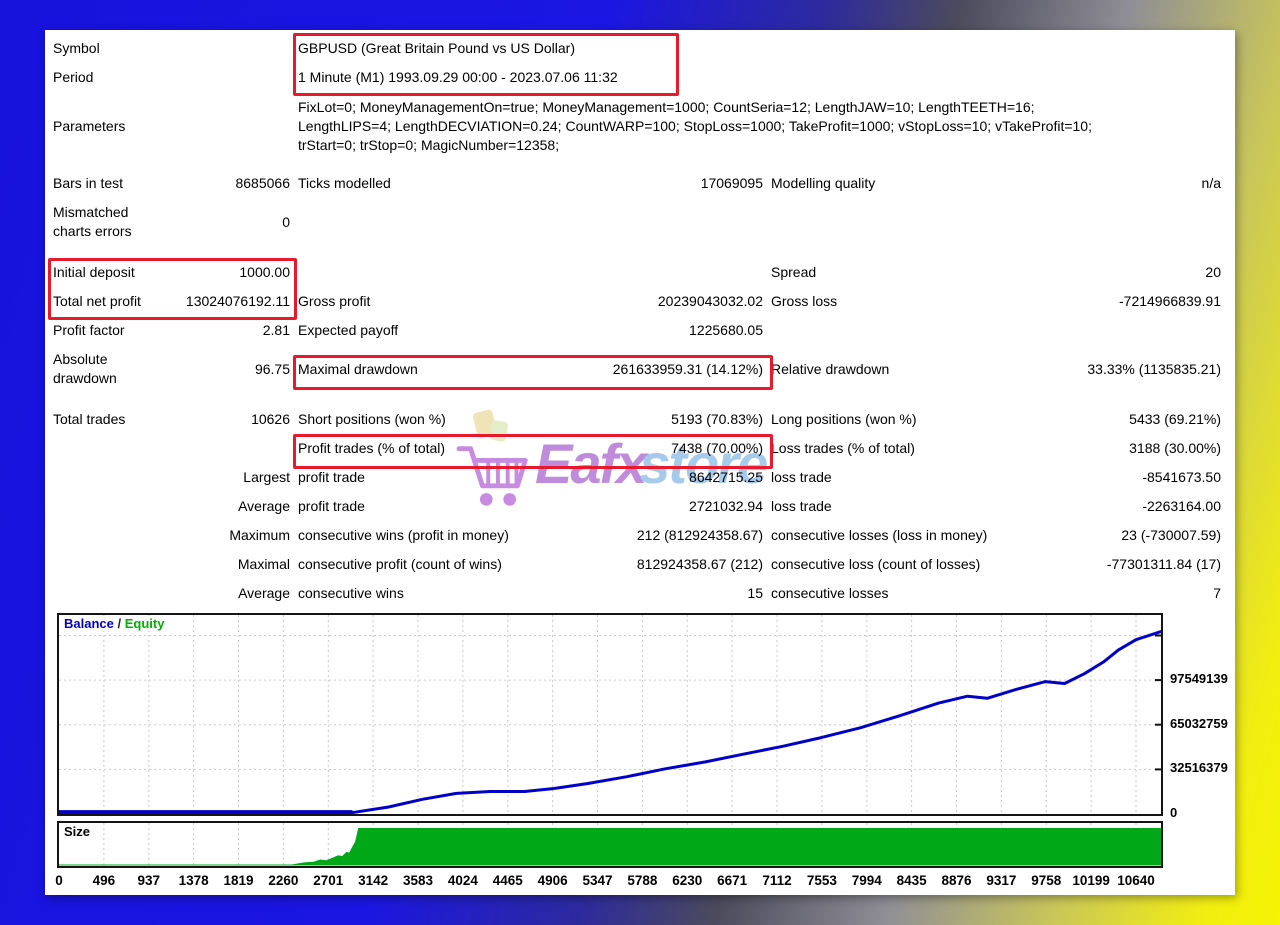 This screenshot has height=925, width=1280. What do you see at coordinates (843, 448) in the screenshot?
I see `stat-label: Loss trades (% of total)` at bounding box center [843, 448].